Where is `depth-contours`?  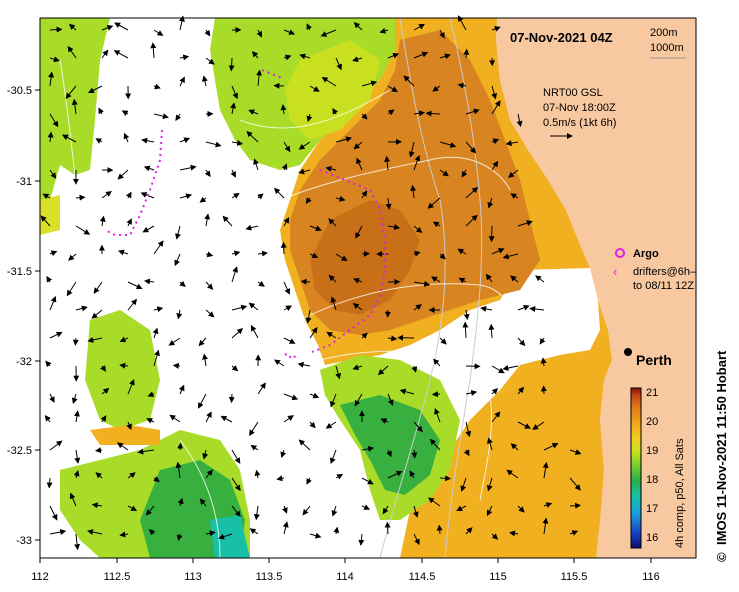
depth-contours is located at coordinates (431, 288).